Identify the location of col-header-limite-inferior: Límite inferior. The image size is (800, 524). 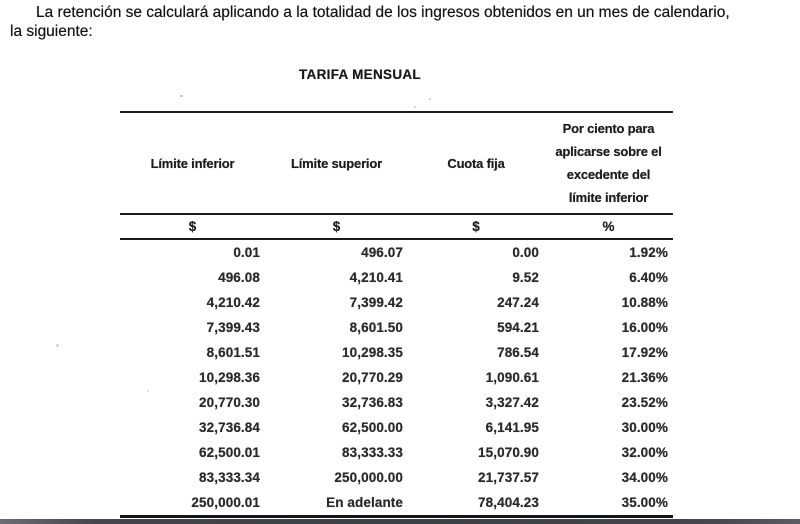
(192, 163).